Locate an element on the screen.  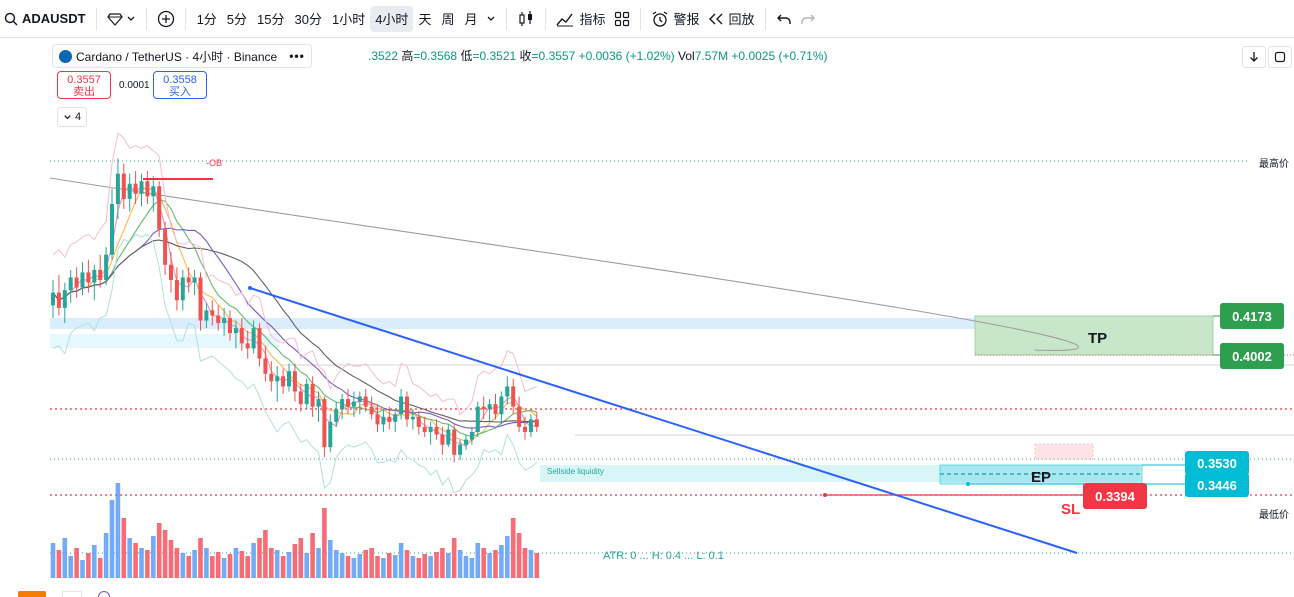
interval-group: 1分 5分 15分 30分 1小时 4小时天周月 is located at coordinates (337, 18).